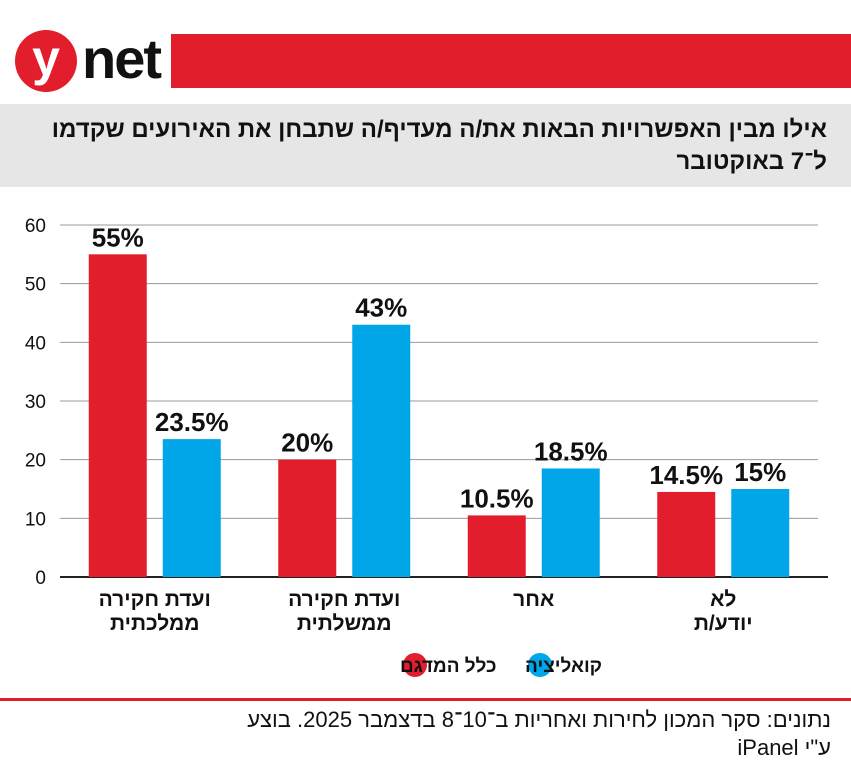 Image resolution: width=851 pixels, height=778 pixels. I want to click on y-tick-label: 40, so click(35, 343).